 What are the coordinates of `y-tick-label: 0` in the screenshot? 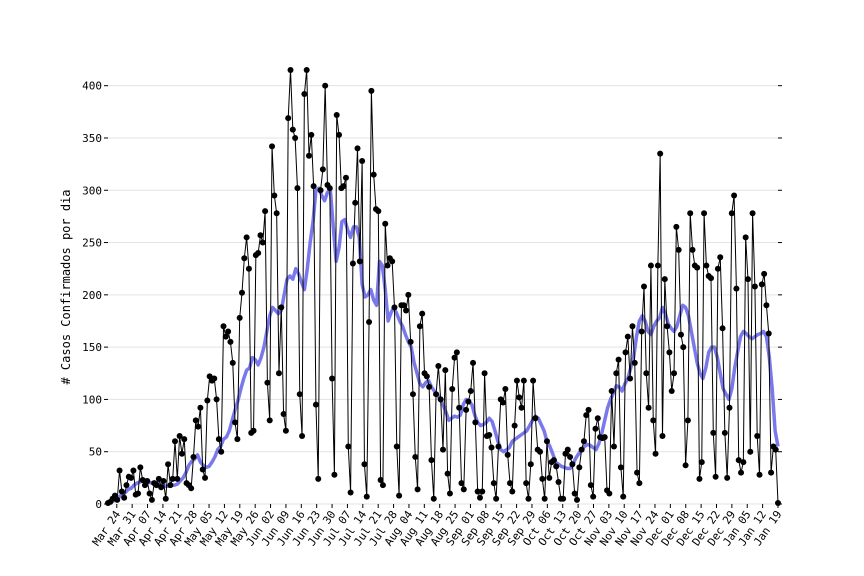 It's located at (98, 504).